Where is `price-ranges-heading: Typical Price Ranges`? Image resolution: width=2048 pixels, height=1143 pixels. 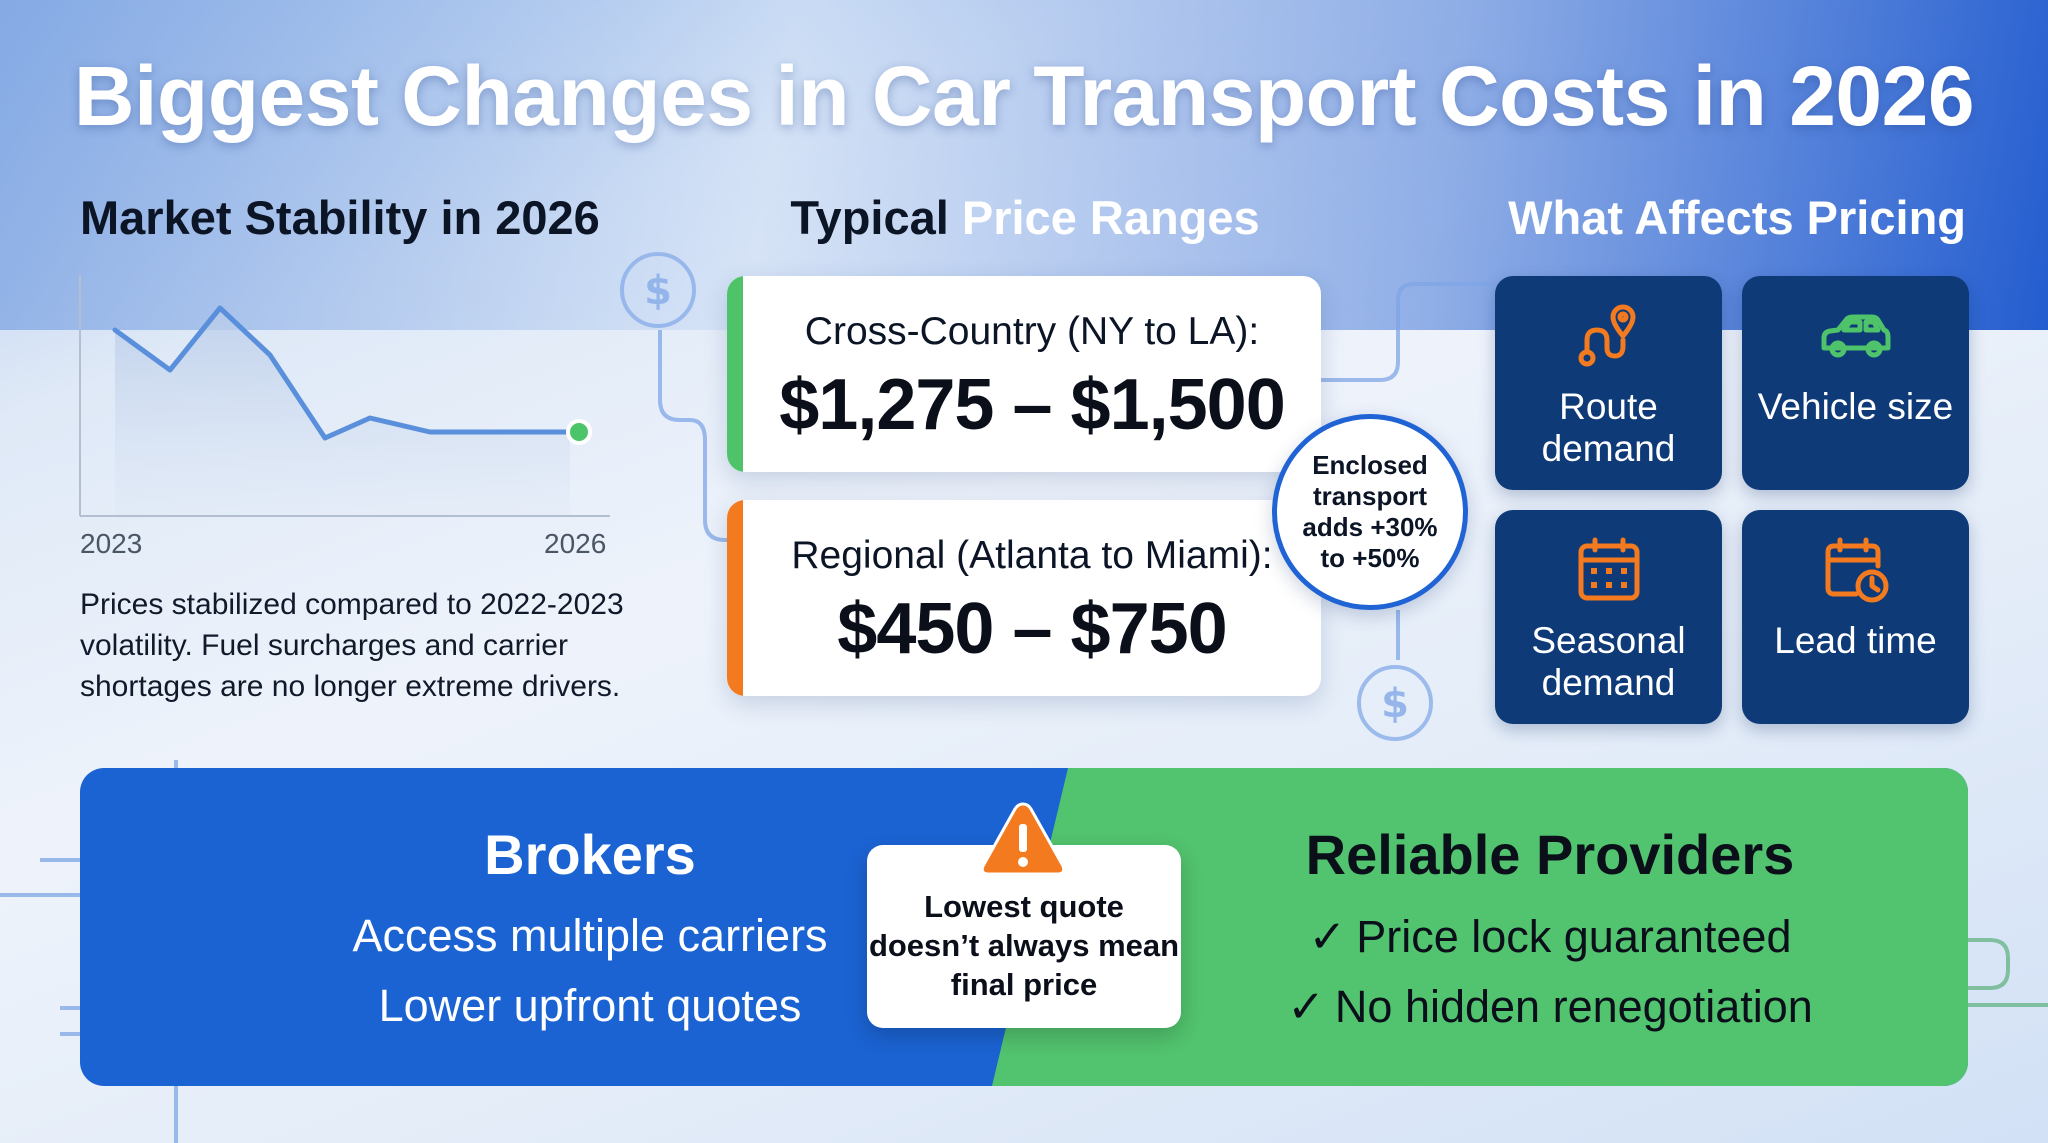
price-ranges-heading: Typical Price Ranges is located at coordinates (1025, 217).